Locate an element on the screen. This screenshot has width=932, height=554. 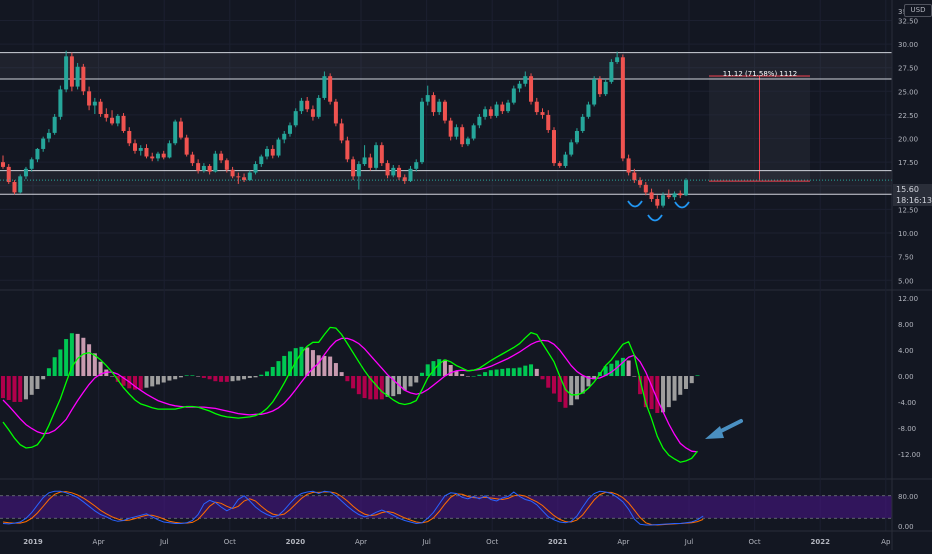
annotations is located at coordinates (685, 319).